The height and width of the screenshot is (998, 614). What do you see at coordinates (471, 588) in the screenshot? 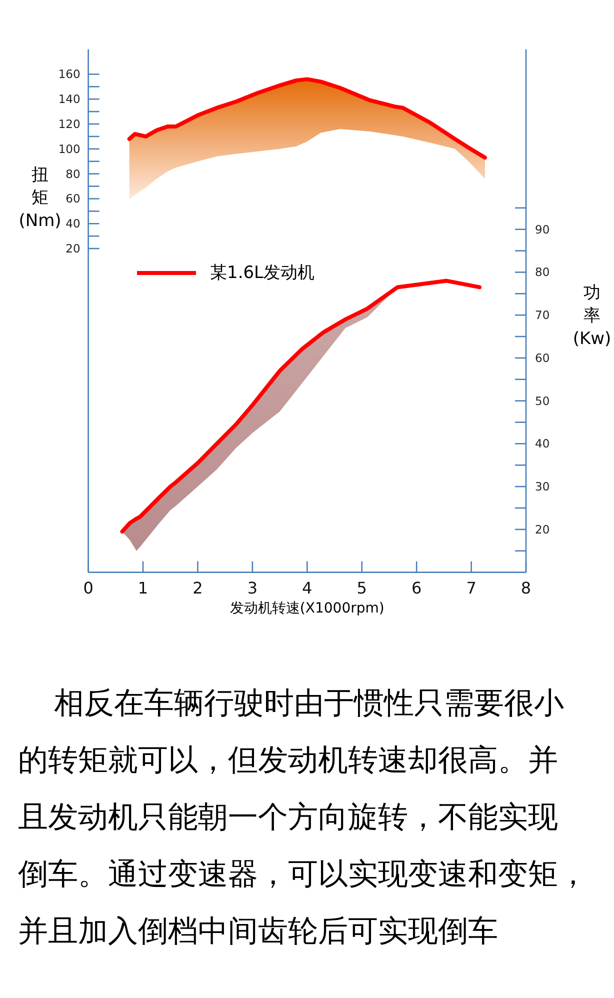
I see `x-tick-label: 7` at bounding box center [471, 588].